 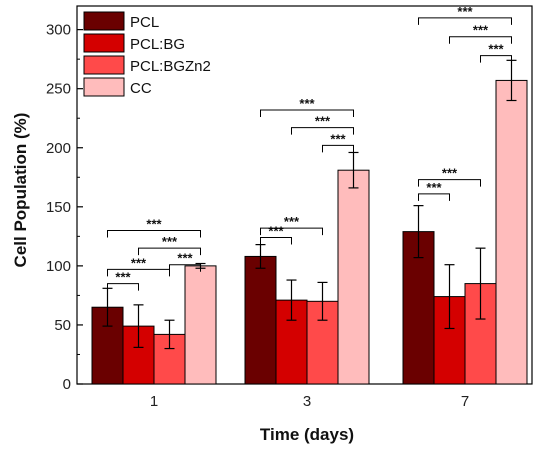 I want to click on y-tick-label: 200, so click(x=58, y=148).